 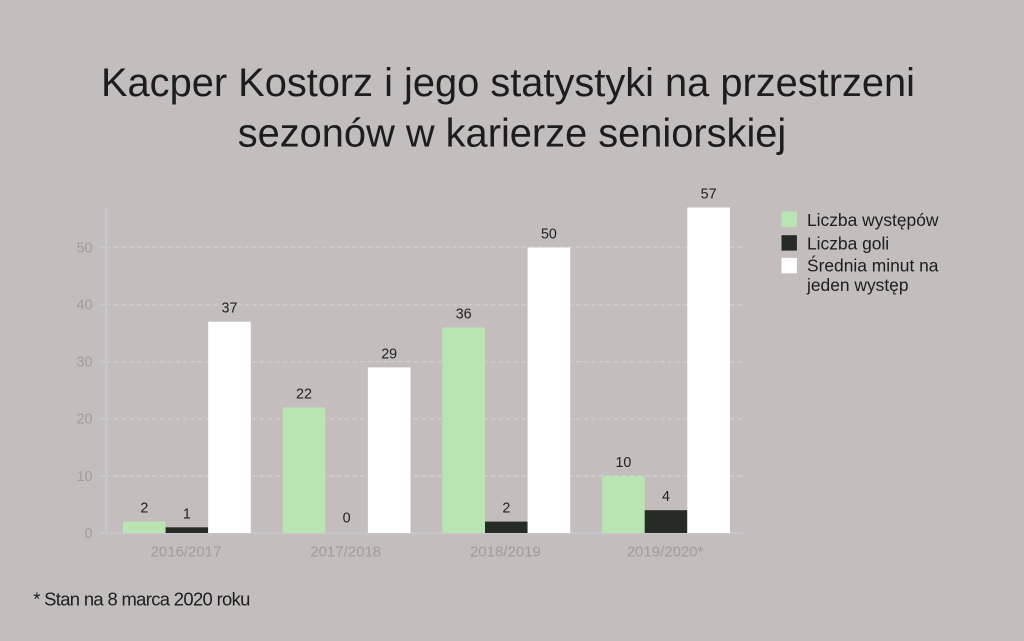 I want to click on svg-text: jeden występ, so click(x=857, y=285).